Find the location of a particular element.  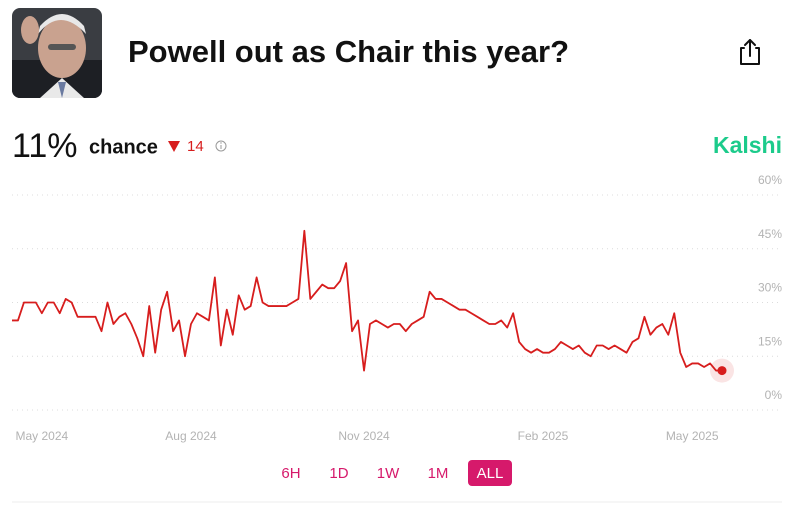

range-button-label: 6H is located at coordinates (290, 473).